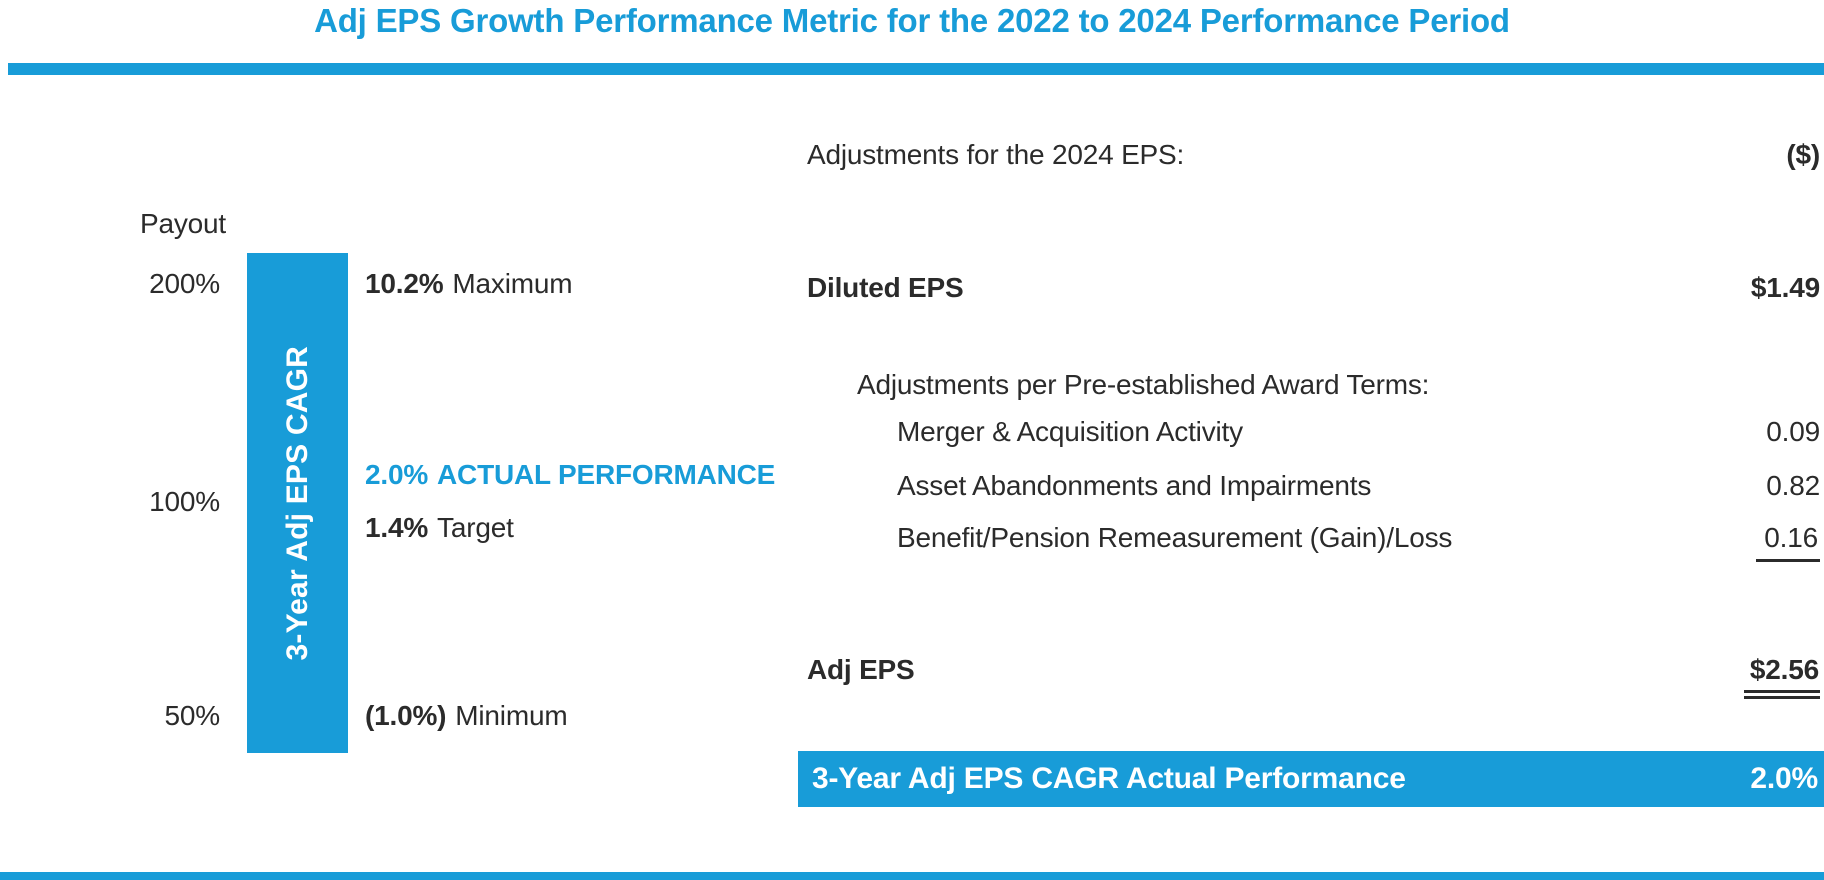 The width and height of the screenshot is (1824, 880). What do you see at coordinates (1803, 154) in the screenshot?
I see `table-unit-header: ($)` at bounding box center [1803, 154].